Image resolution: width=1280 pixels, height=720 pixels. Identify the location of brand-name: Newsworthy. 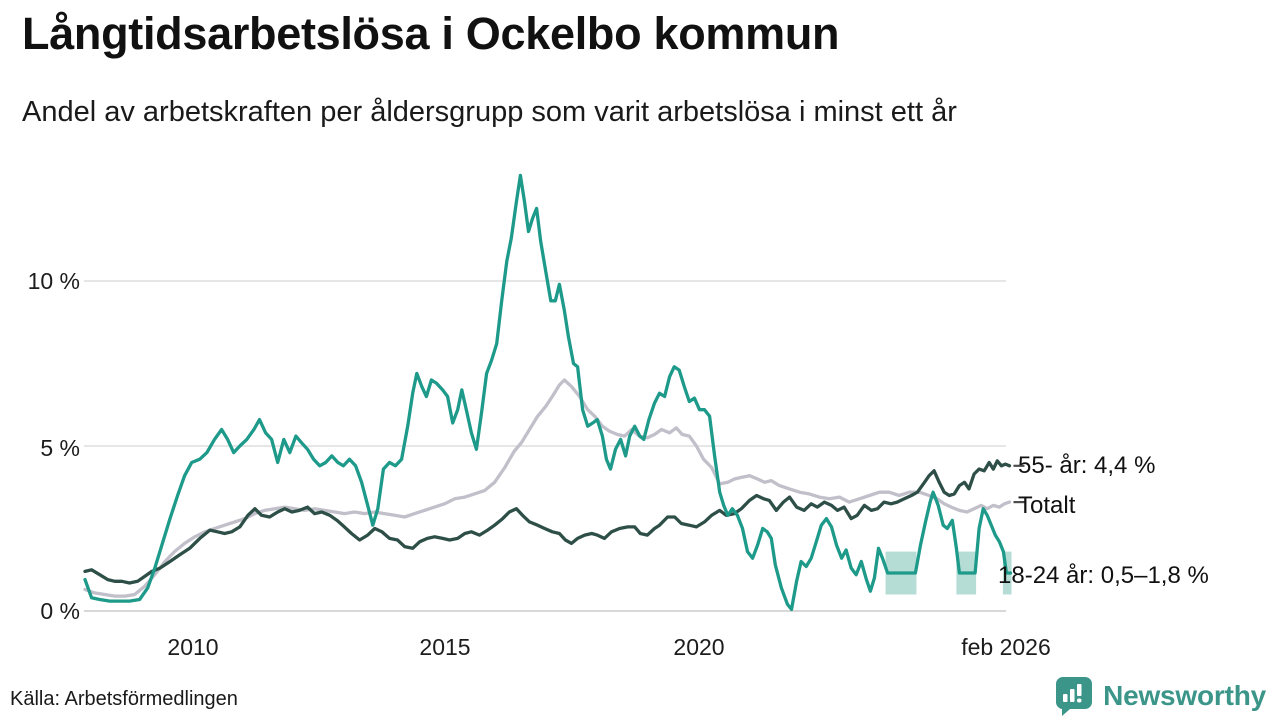
(1184, 695).